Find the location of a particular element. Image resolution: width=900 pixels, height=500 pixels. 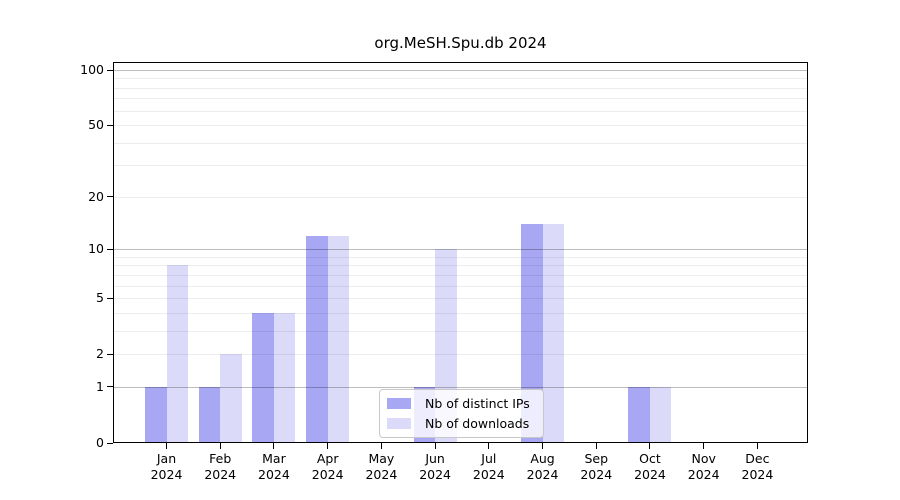

x-tick-mark-may is located at coordinates (381, 446).